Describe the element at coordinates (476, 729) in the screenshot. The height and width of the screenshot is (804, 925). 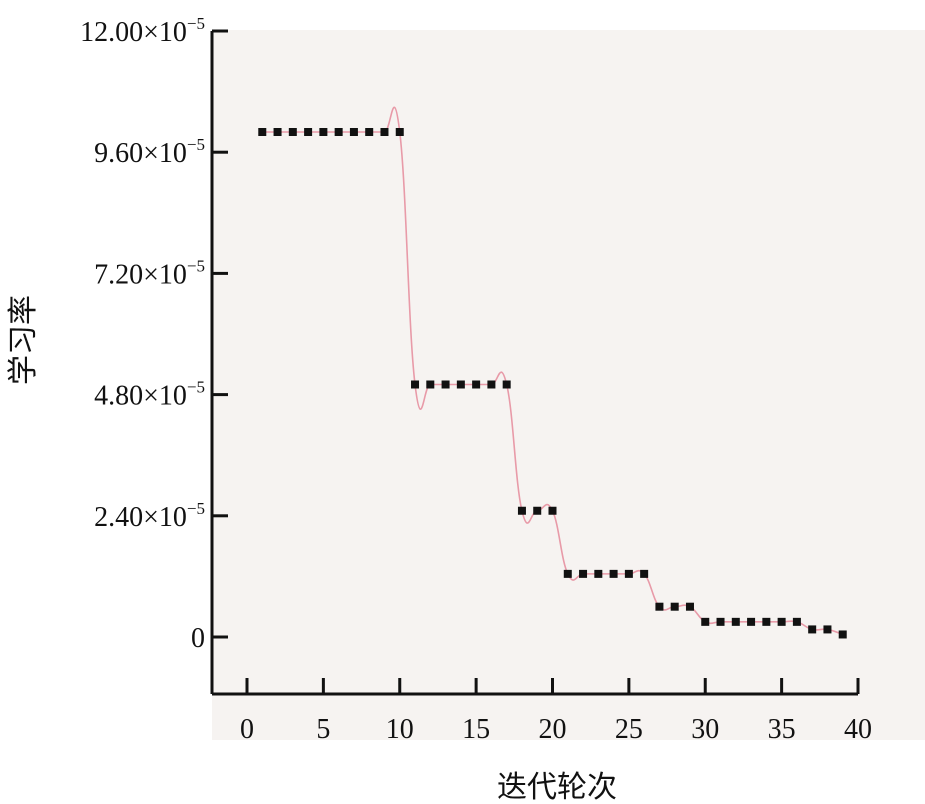
I see `x-tick-label: 15` at that location.